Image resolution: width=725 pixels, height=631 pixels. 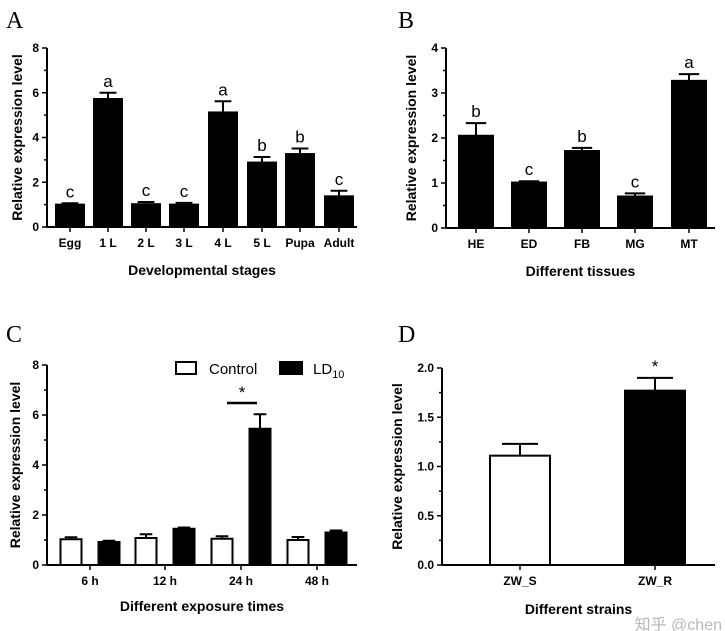 I want to click on panel-a-x-axis-label: Developmental stages, so click(x=202, y=270).